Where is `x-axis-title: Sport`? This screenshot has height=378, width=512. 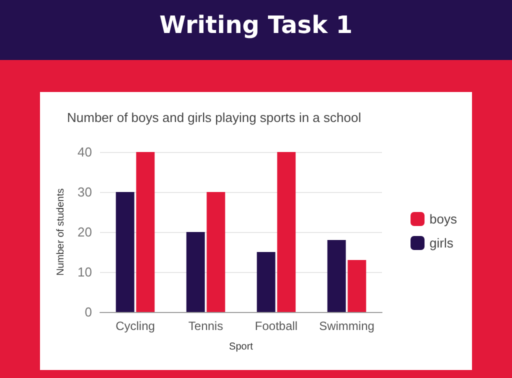
x-axis-title: Sport is located at coordinates (241, 347).